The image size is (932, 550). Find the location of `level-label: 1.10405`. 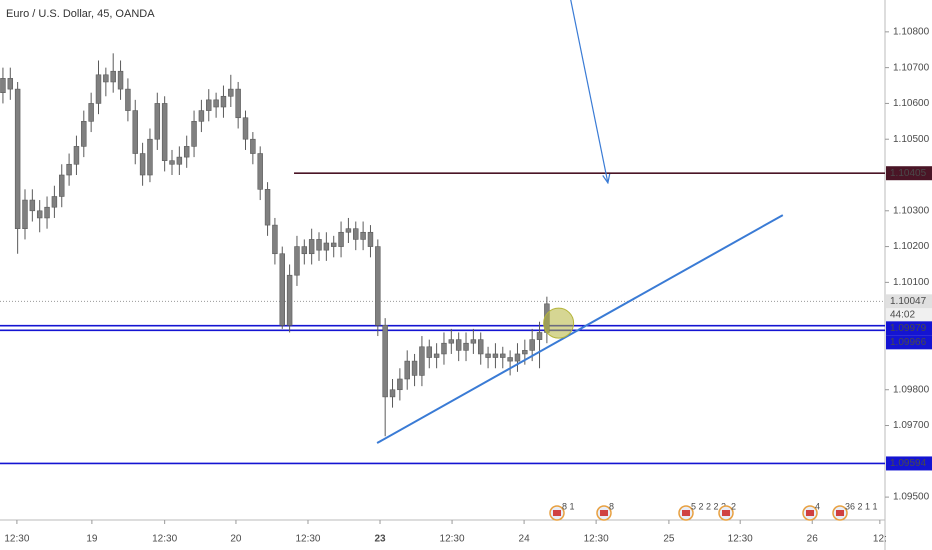

level-label: 1.10405 is located at coordinates (908, 173).